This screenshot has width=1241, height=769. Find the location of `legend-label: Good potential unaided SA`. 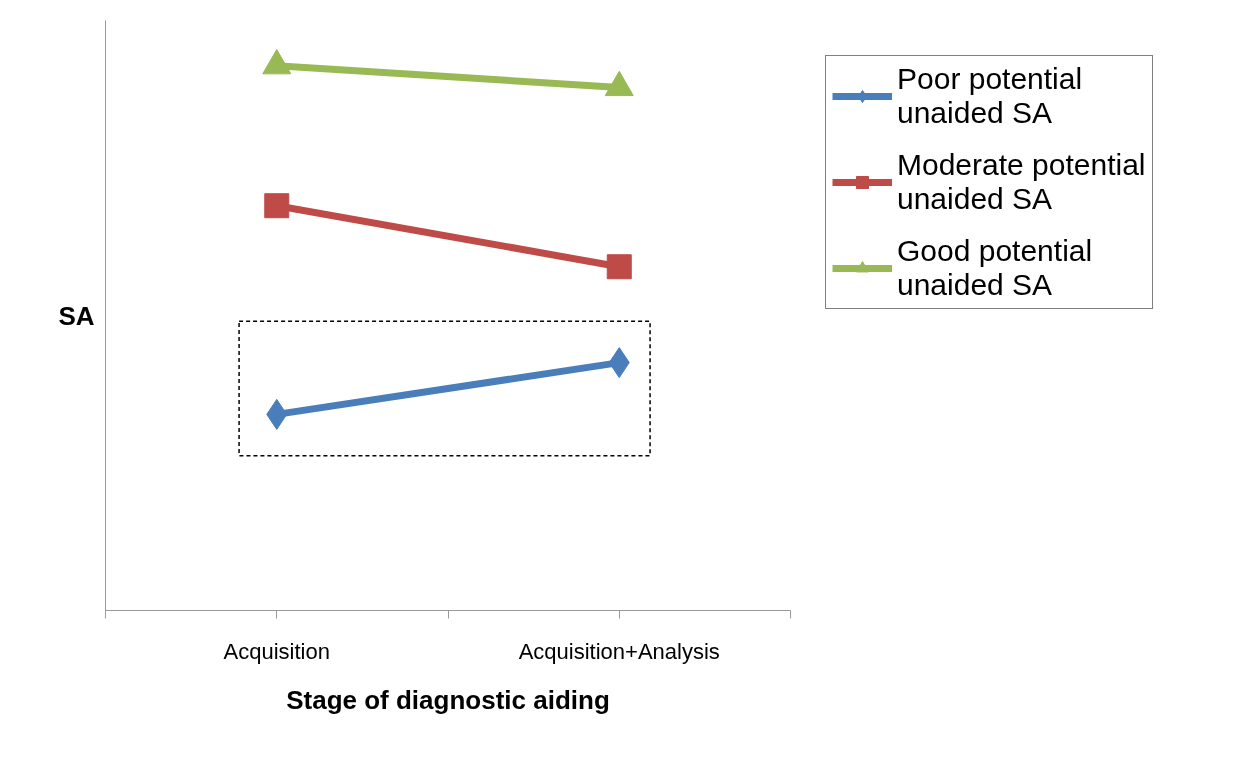

legend-label: Good potential unaided SA is located at coordinates (995, 268).